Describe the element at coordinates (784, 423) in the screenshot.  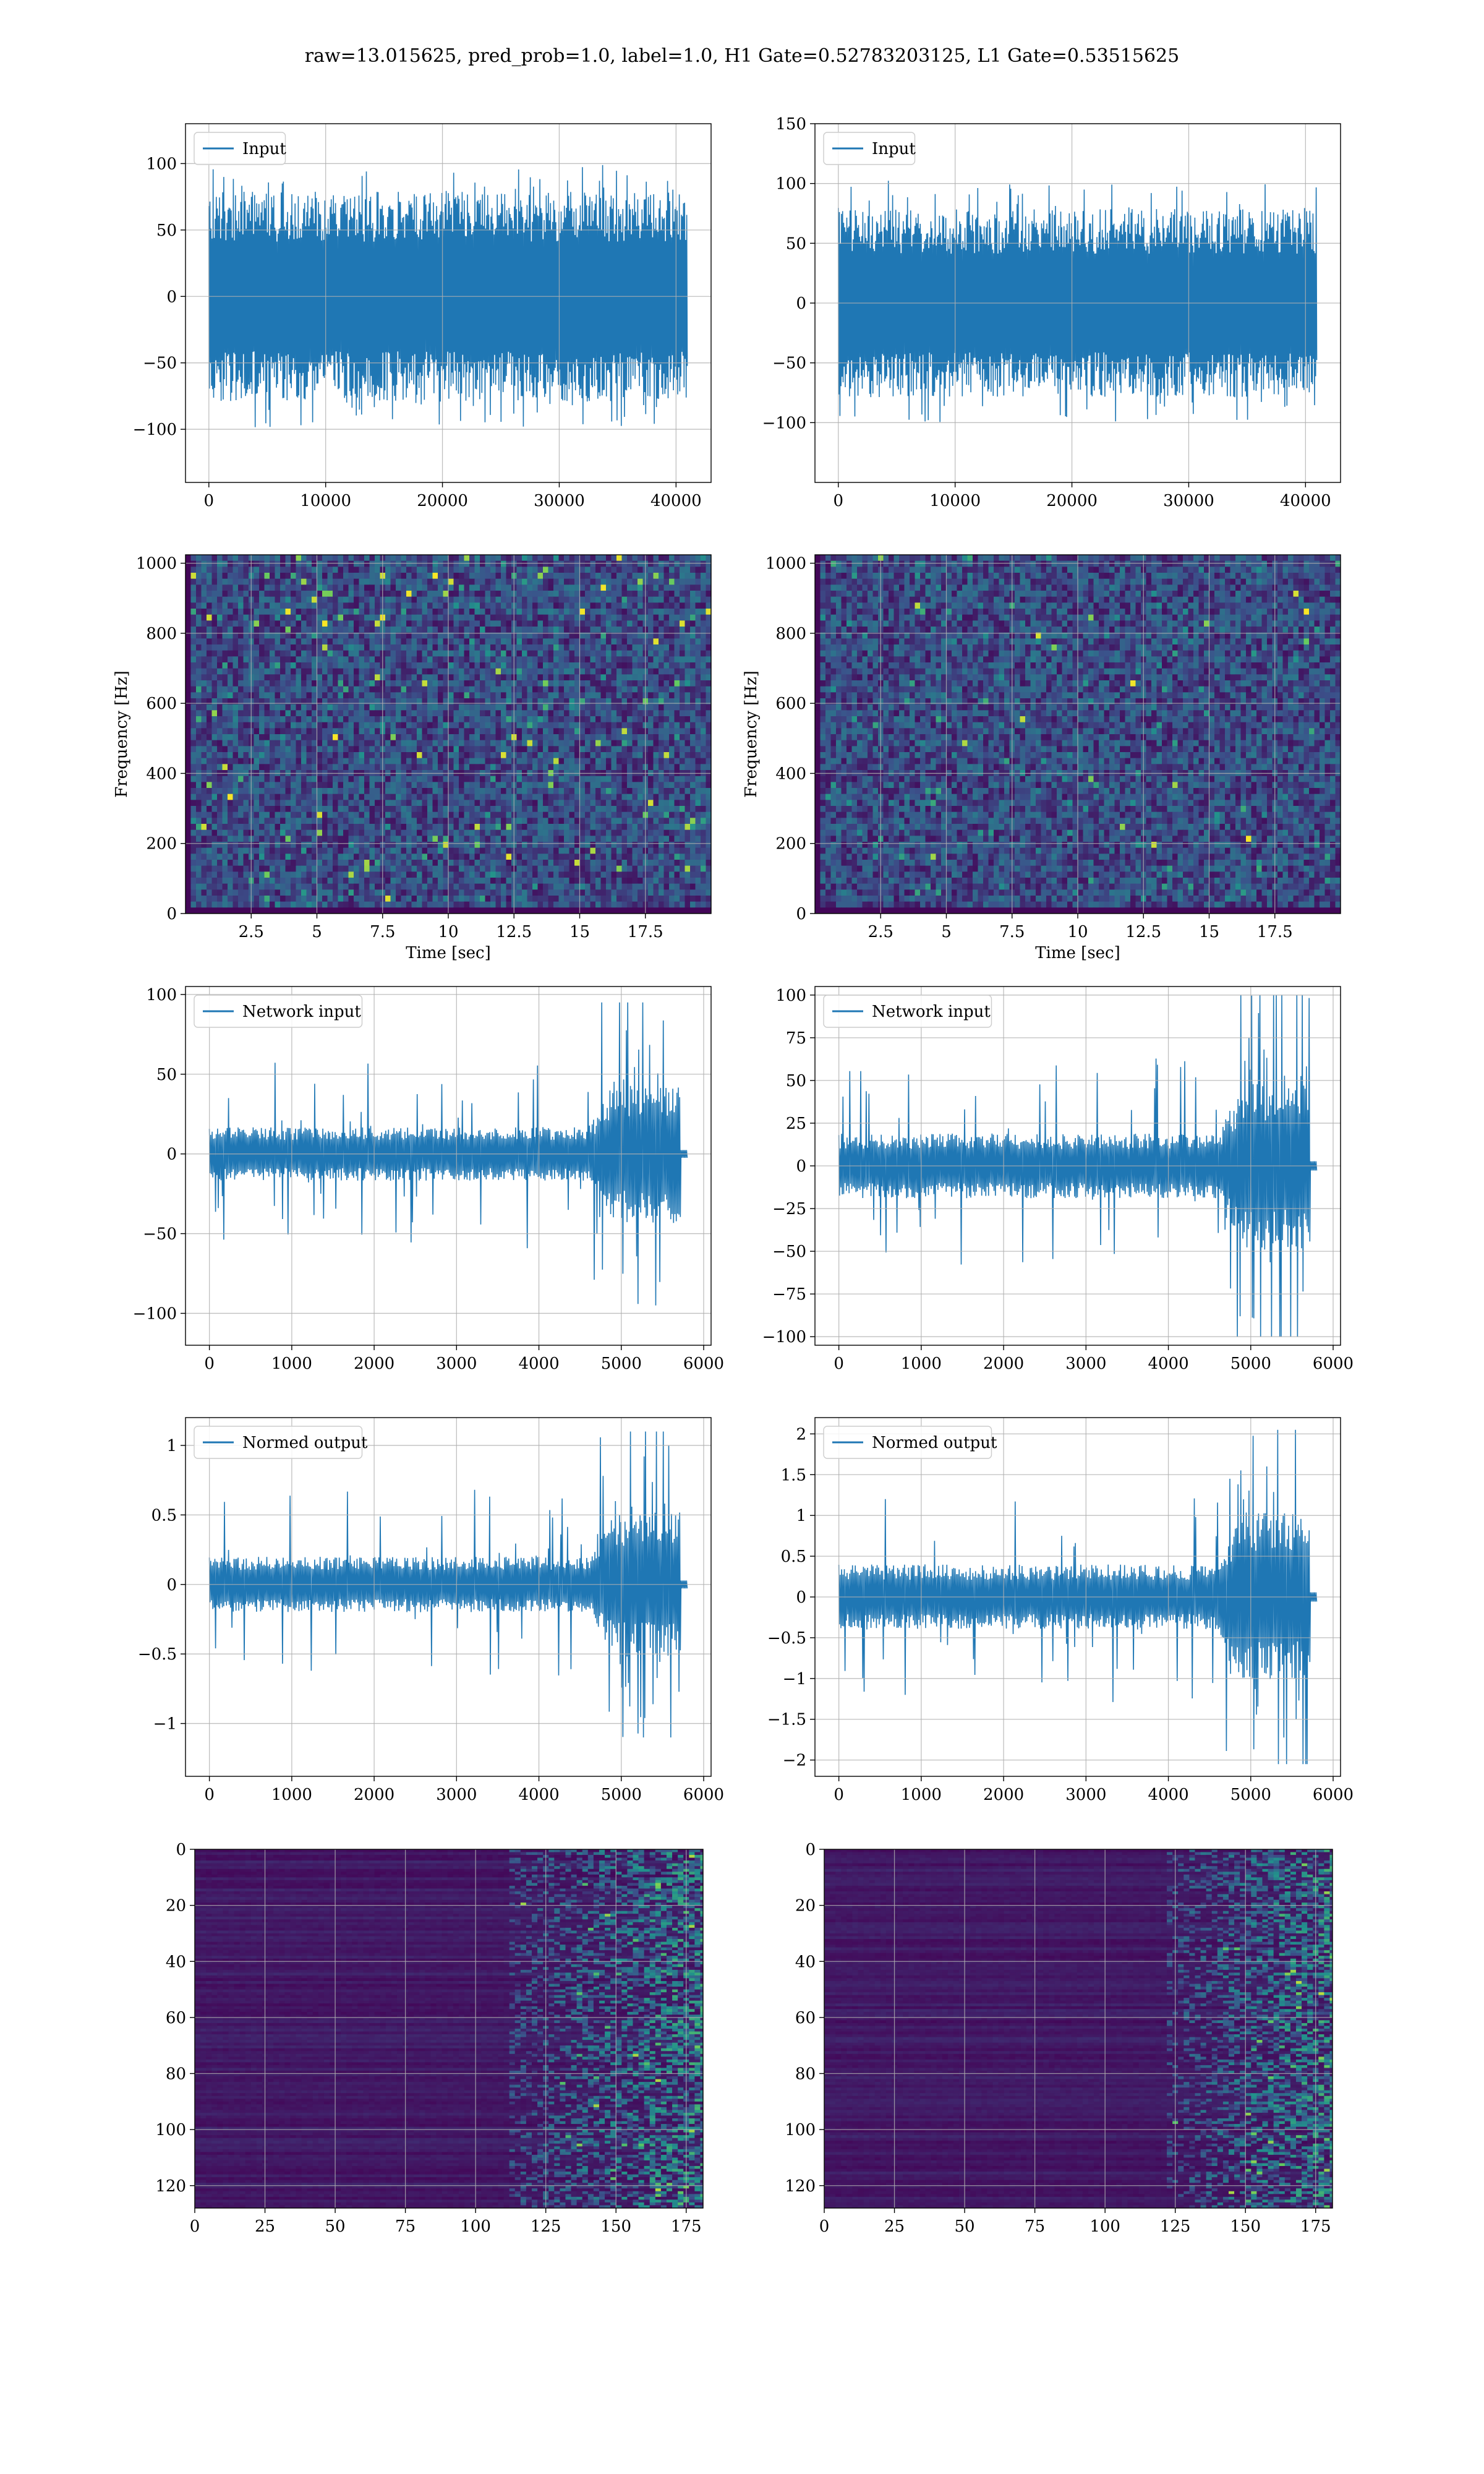
I see `y-tick-label: −100` at that location.